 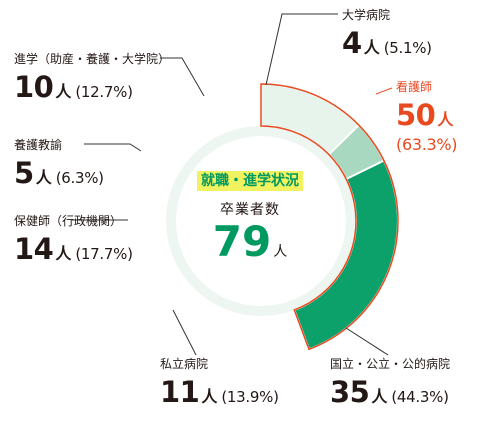 I want to click on label-count: 10, so click(x=34, y=87).